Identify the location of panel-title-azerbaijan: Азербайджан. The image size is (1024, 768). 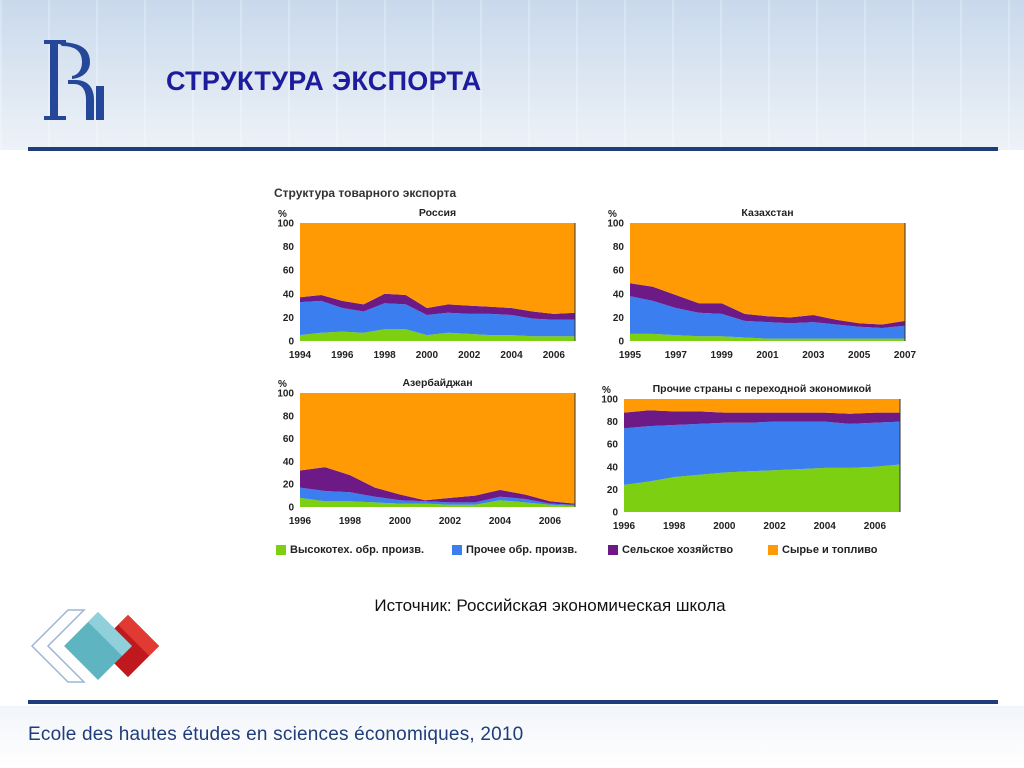
(437, 383).